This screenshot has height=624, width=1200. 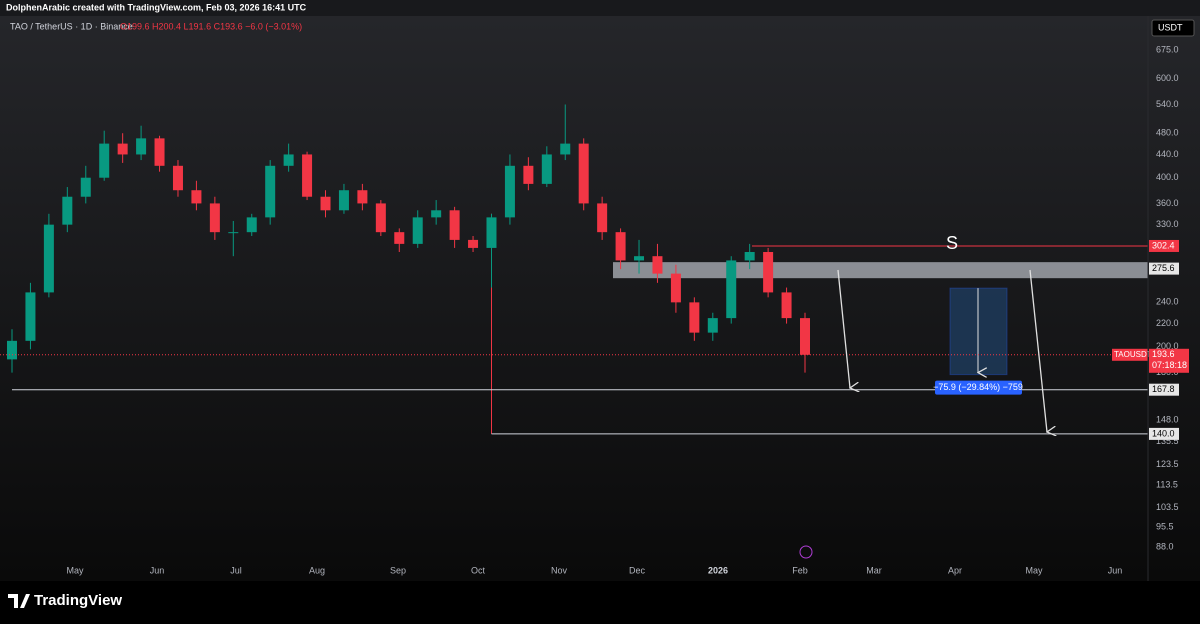 I want to click on zone, so click(x=880, y=270).